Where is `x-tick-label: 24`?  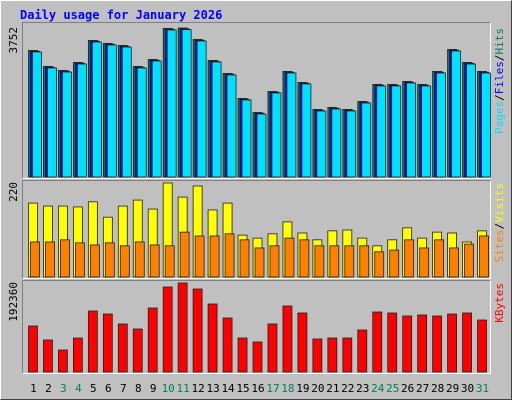 x-tick-label: 24 is located at coordinates (378, 388).